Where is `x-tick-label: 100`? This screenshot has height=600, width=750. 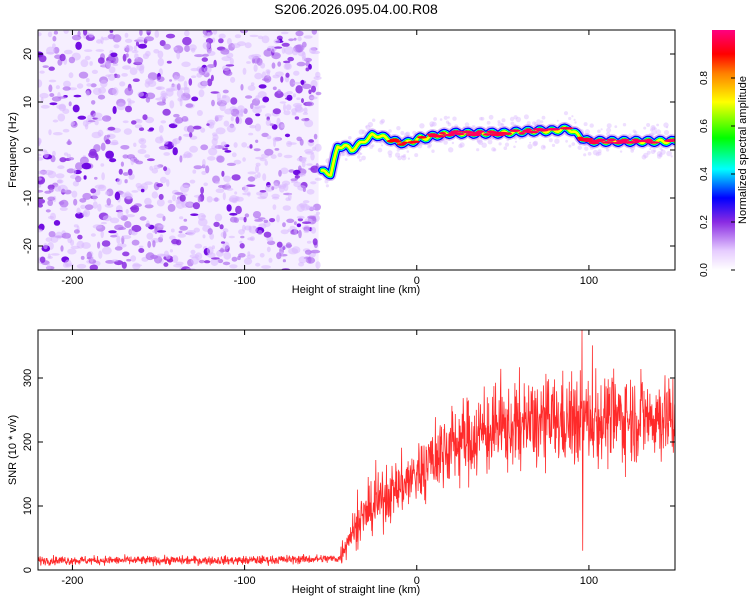 x-tick-label: 100 is located at coordinates (589, 581).